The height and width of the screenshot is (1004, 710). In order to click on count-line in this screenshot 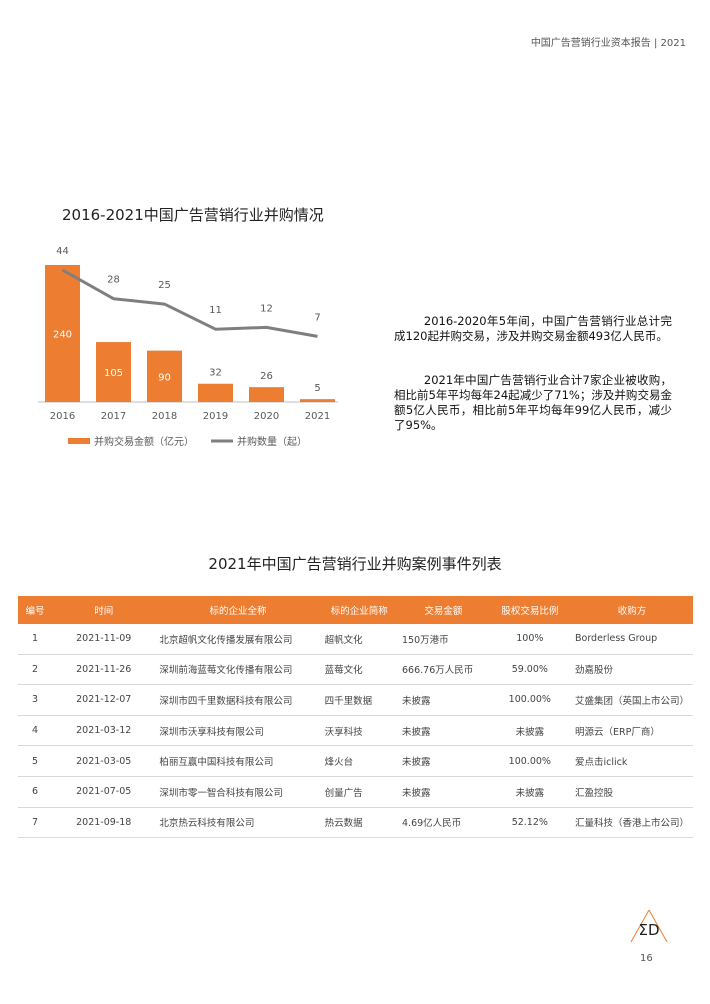, I will do `click(189, 303)`.